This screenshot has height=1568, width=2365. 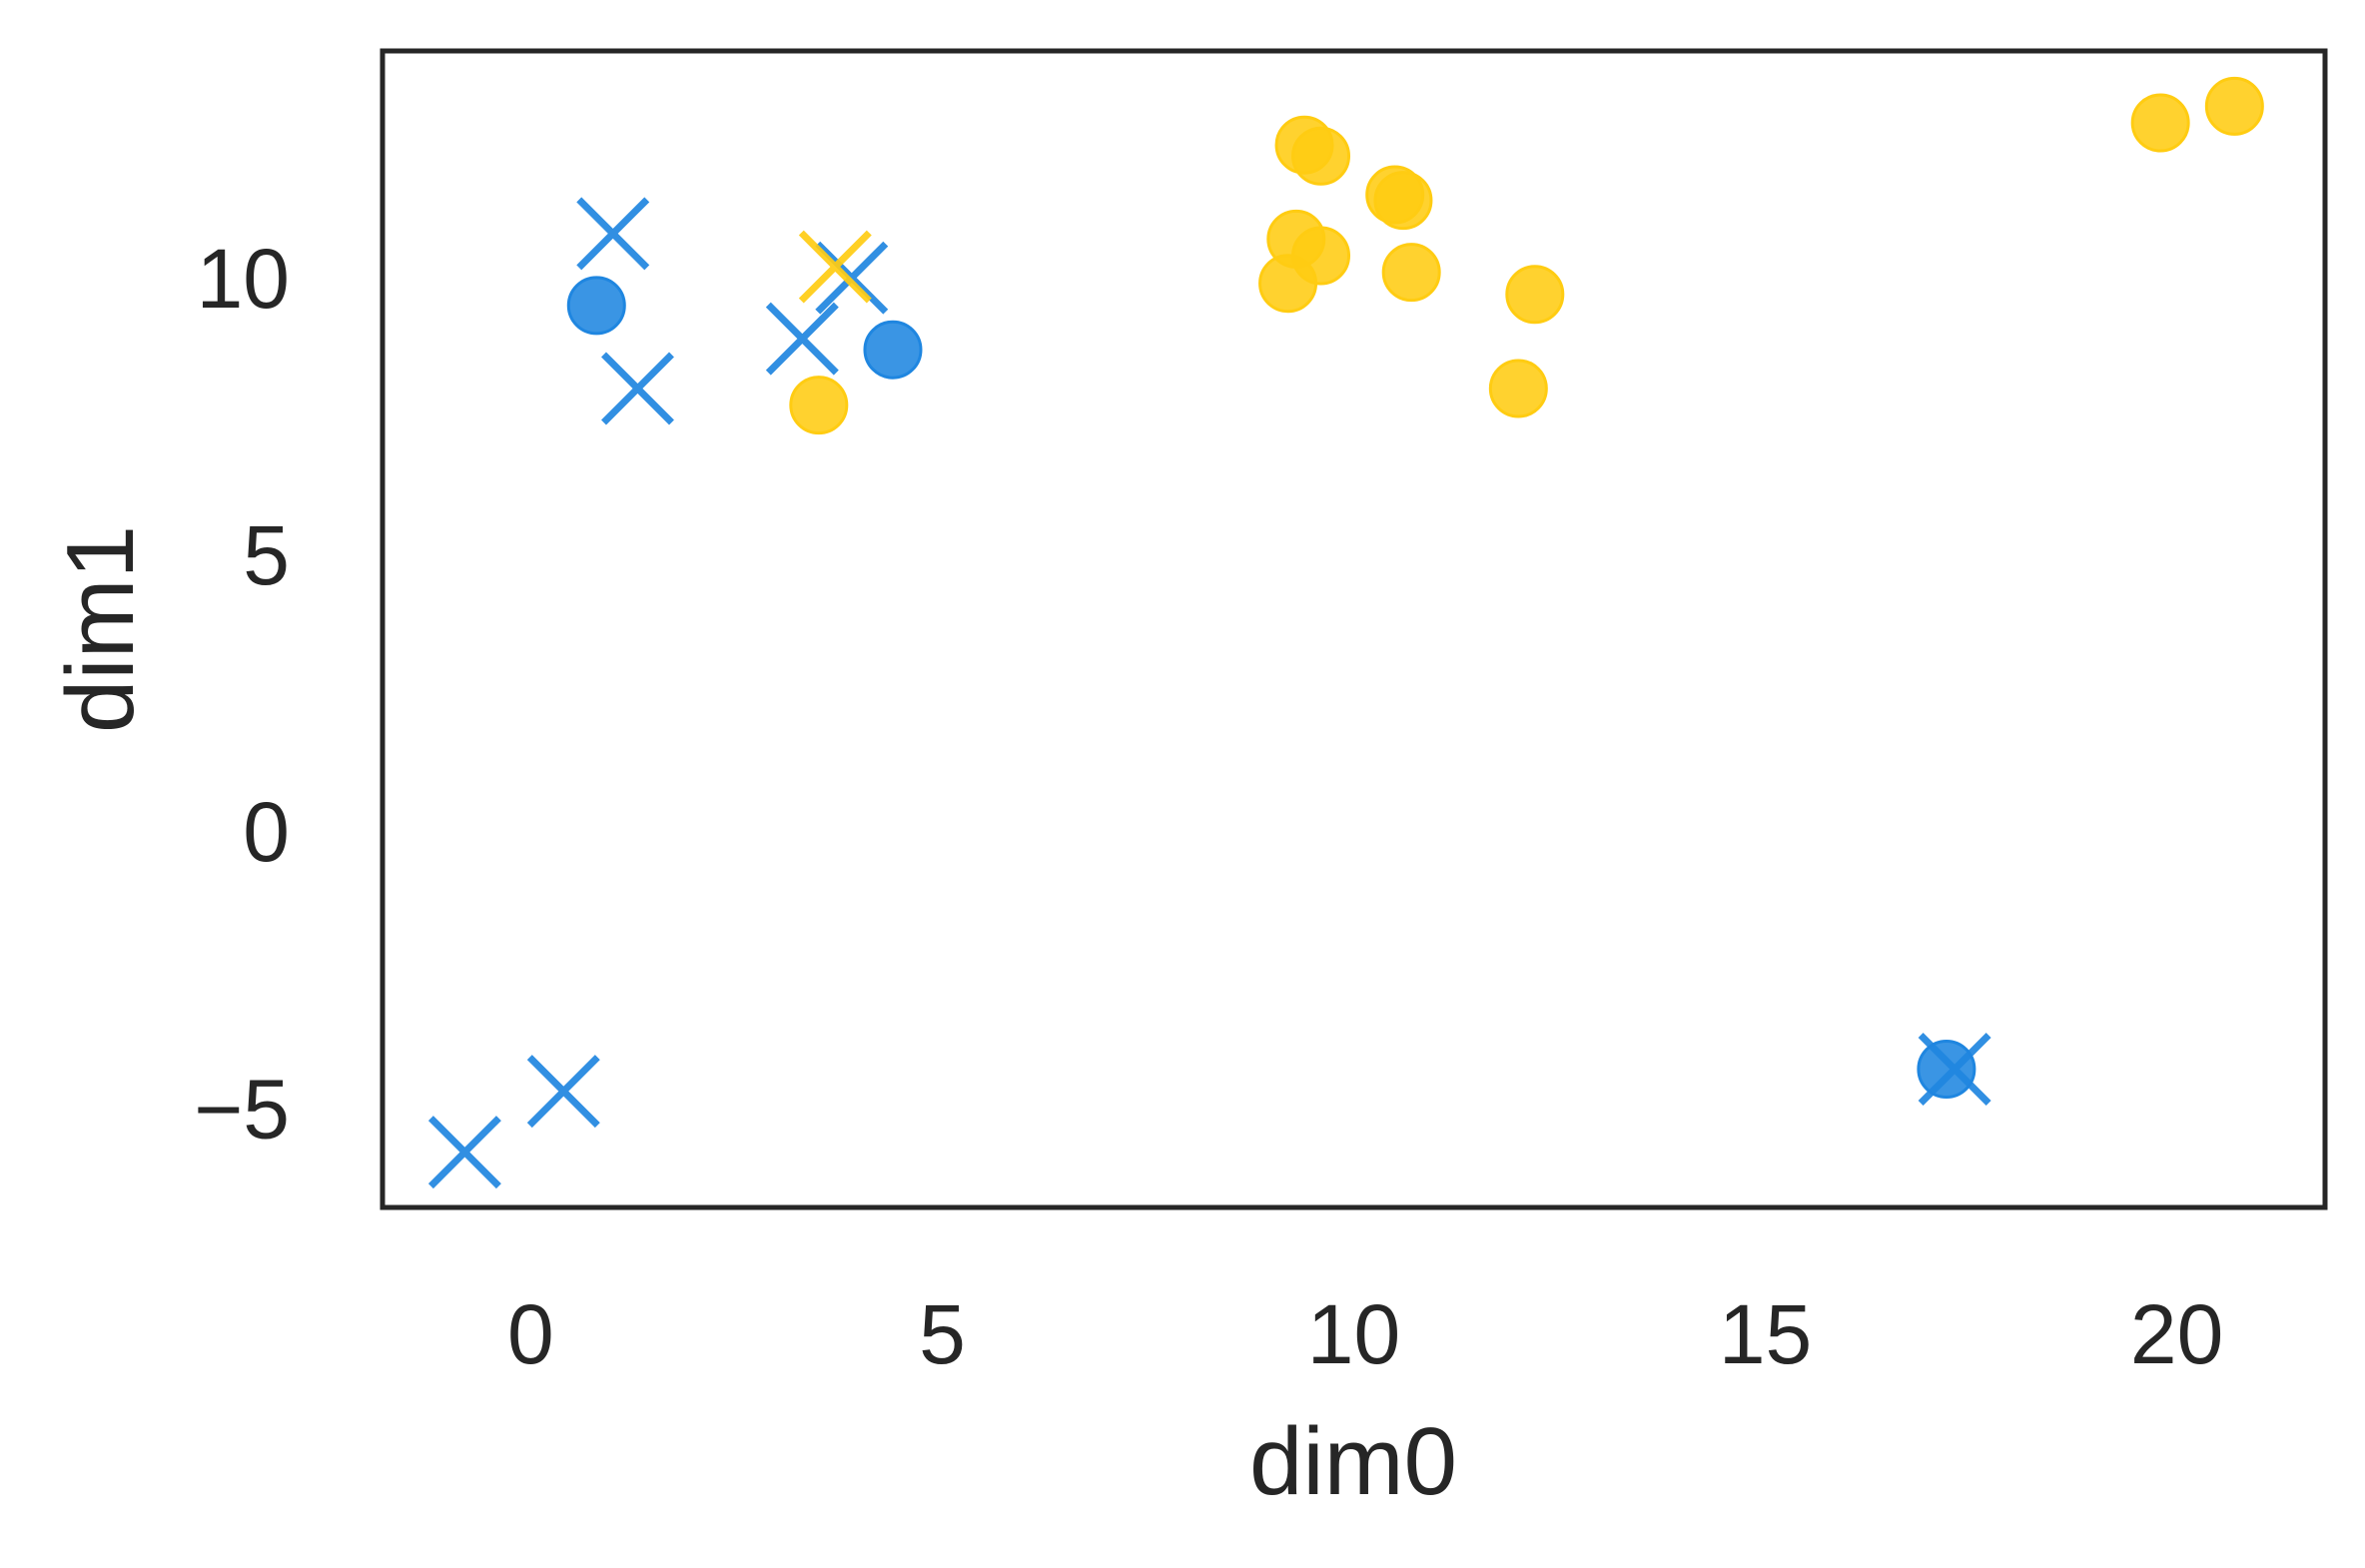 What do you see at coordinates (942, 1334) in the screenshot?
I see `x-tick-label: 5` at bounding box center [942, 1334].